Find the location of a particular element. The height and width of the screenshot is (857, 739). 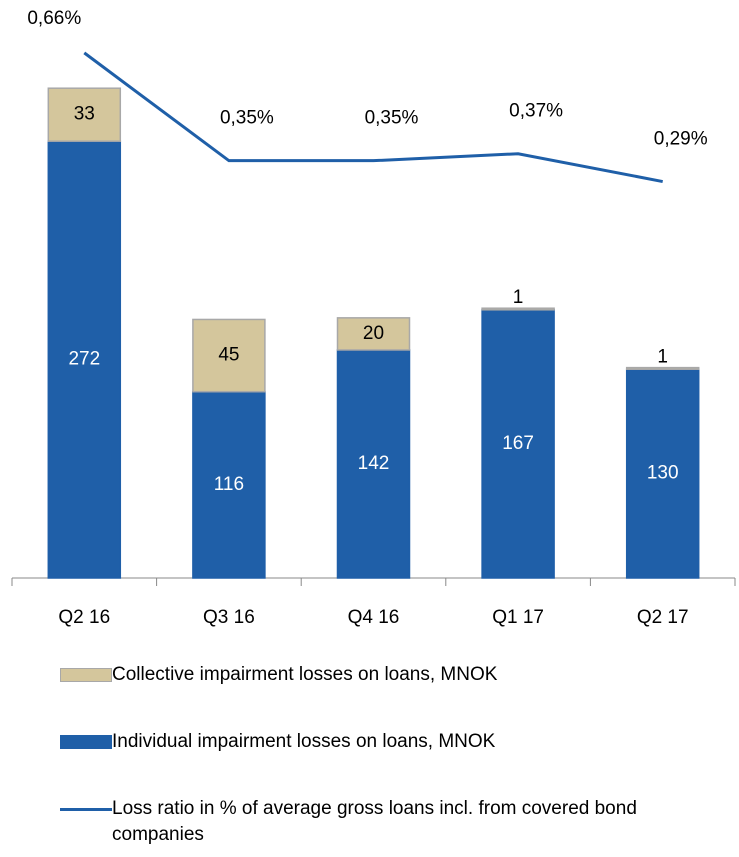

line is located at coordinates (373, 117).